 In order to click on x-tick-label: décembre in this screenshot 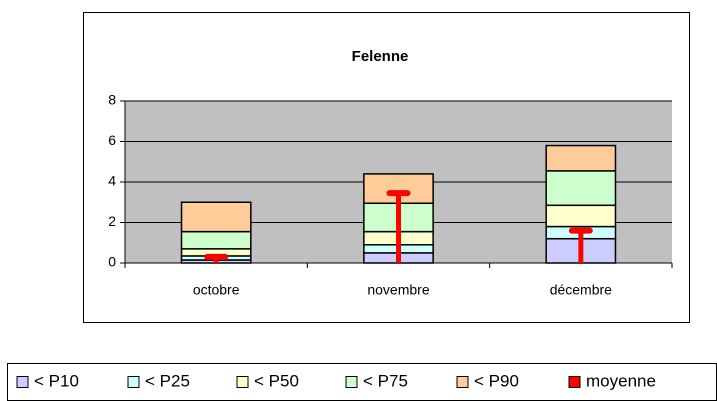, I will do `click(581, 290)`.